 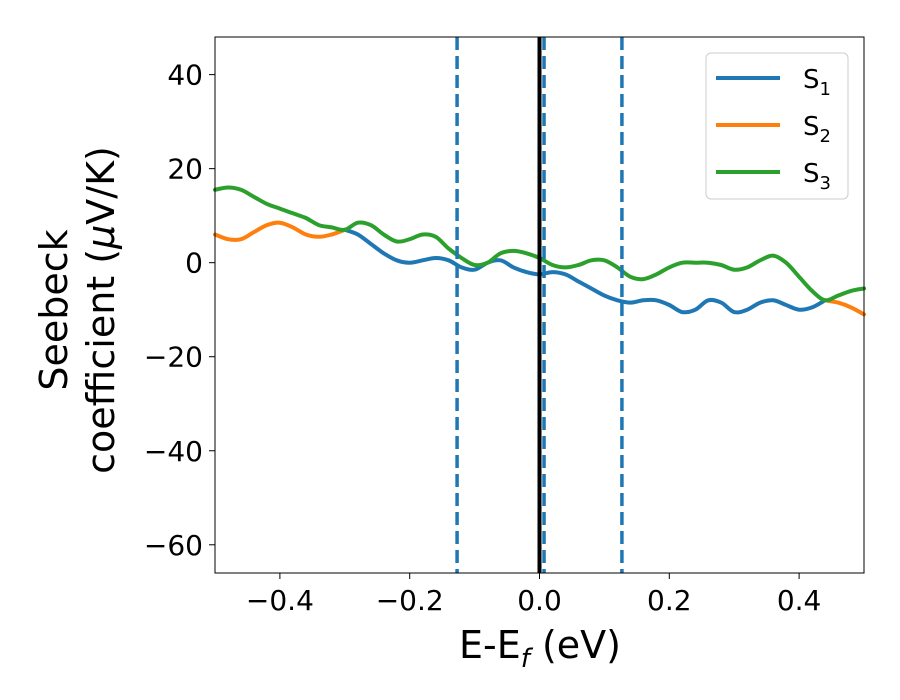 I want to click on x-tick-label: 0.2, so click(x=669, y=600).